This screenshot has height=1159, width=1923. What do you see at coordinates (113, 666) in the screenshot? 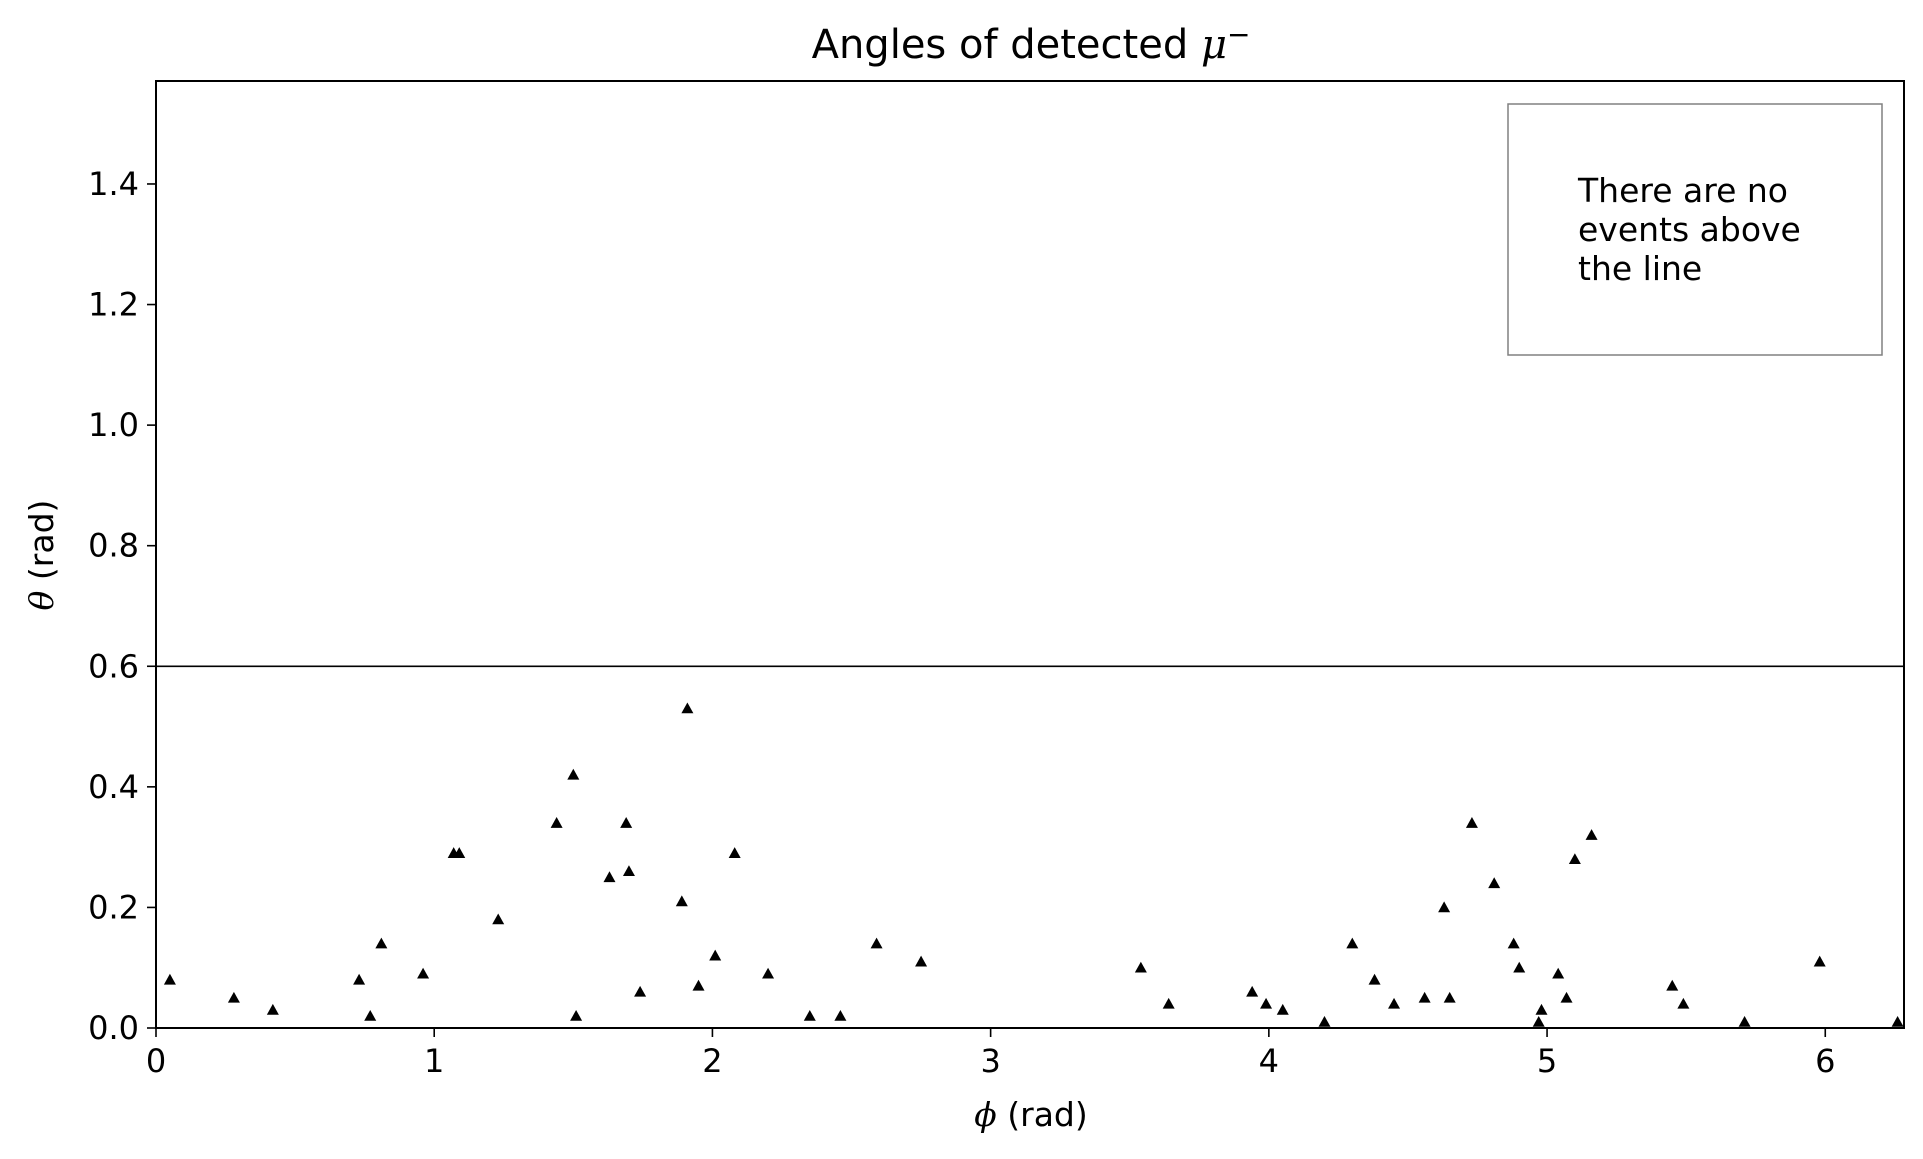
I see `y-tick-label: 0.6` at bounding box center [113, 666].